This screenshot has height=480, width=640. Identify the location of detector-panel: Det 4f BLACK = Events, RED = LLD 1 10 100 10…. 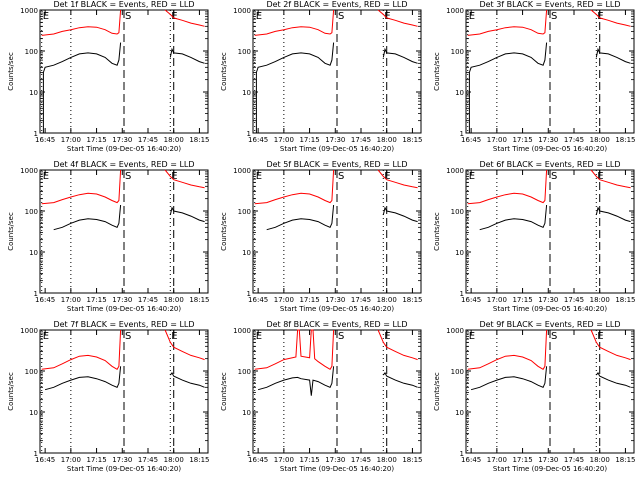
(108, 236).